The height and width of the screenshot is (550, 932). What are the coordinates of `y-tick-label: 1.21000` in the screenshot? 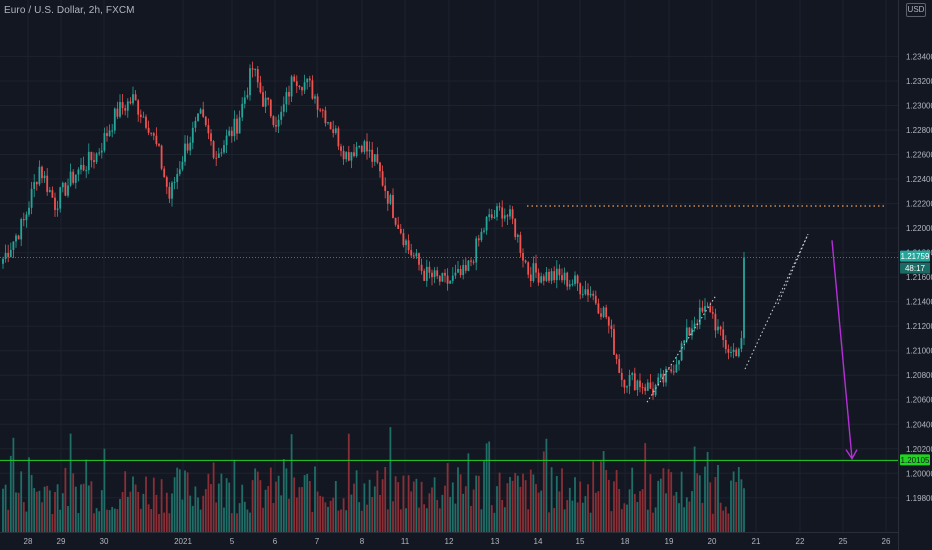 It's located at (919, 351).